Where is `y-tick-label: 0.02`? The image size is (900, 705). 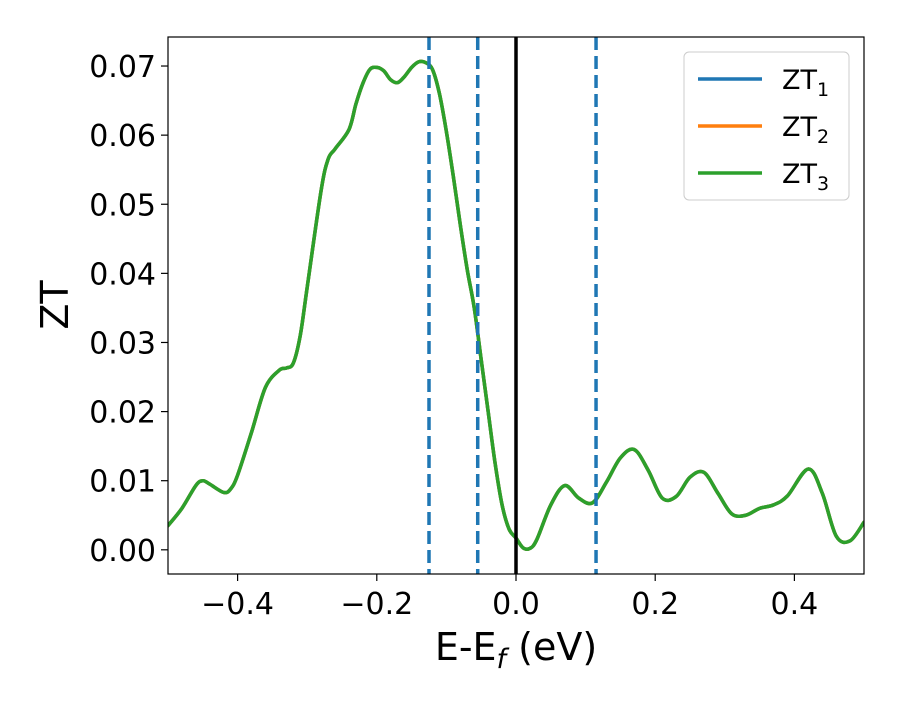
y-tick-label: 0.02 is located at coordinates (122, 413).